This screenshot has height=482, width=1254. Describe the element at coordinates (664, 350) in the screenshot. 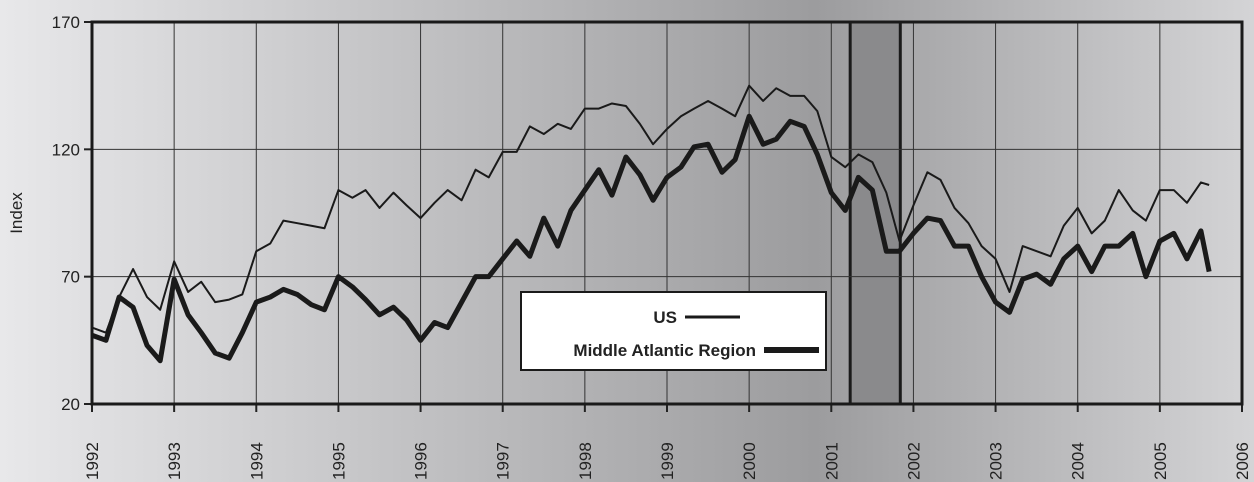

I see `legend-label: Middle Atlantic Region` at that location.